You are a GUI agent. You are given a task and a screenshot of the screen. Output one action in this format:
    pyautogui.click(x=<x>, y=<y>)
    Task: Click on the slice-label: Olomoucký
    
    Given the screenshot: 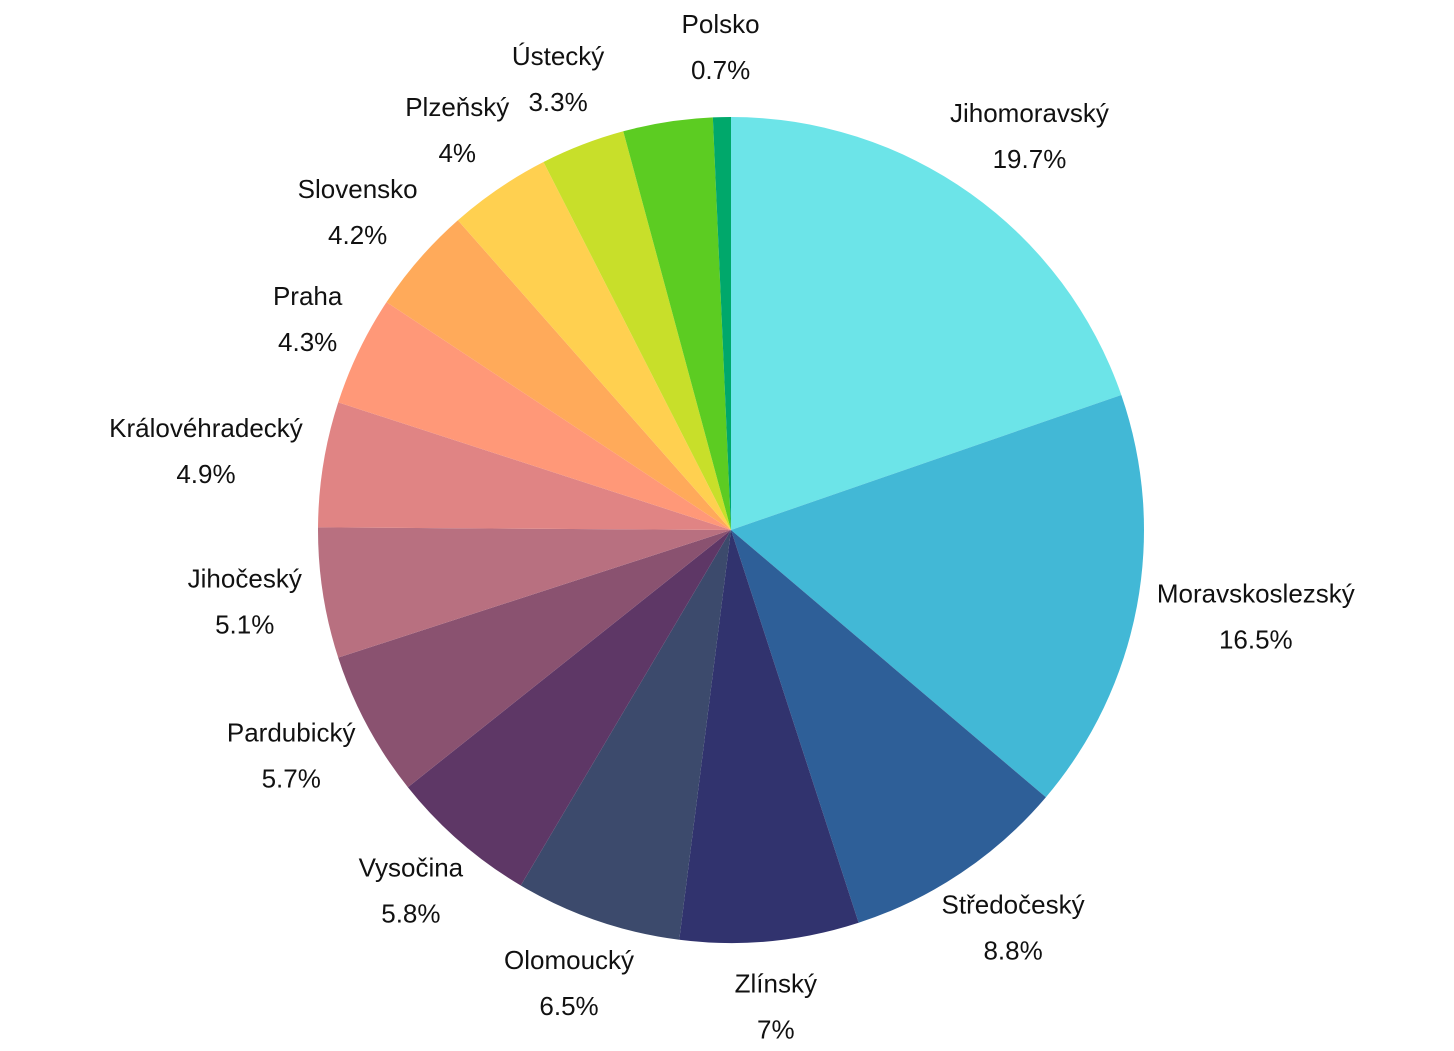 What is the action you would take?
    pyautogui.click(x=569, y=960)
    